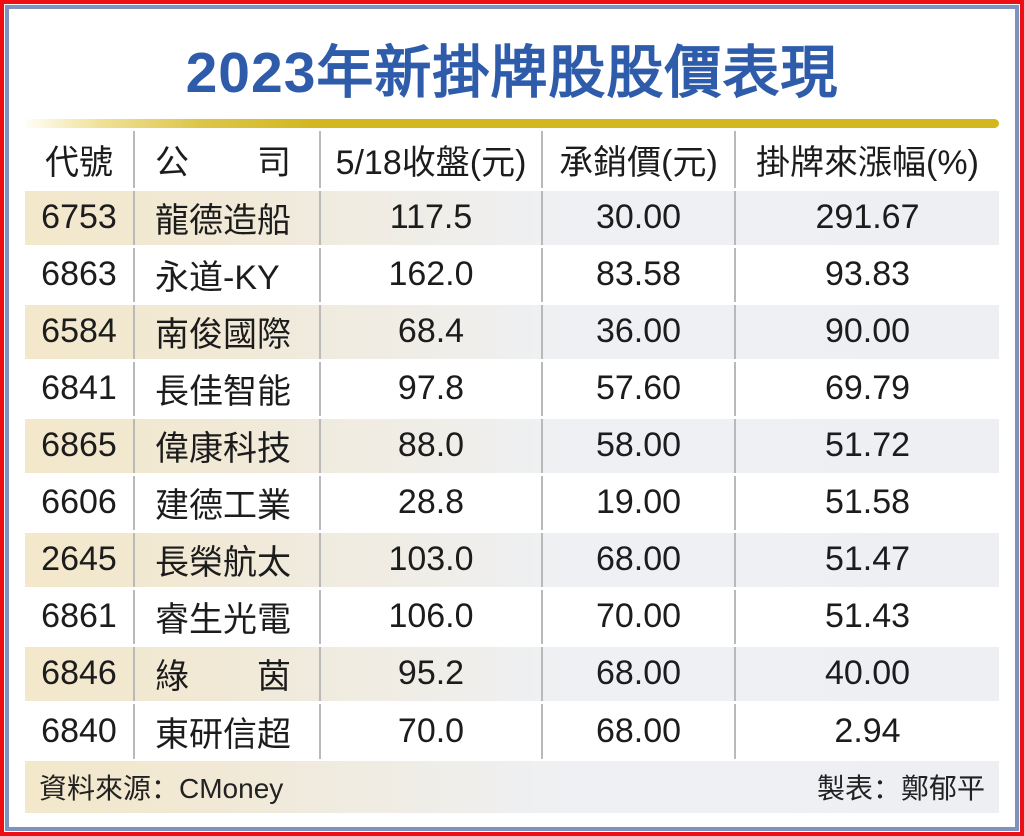 This screenshot has height=836, width=1024. I want to click on col-header-close: 5/18收盤(元), so click(430, 160).